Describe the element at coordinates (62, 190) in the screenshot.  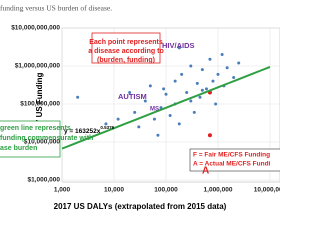
I see `x-tick-label: 1,000` at that location.